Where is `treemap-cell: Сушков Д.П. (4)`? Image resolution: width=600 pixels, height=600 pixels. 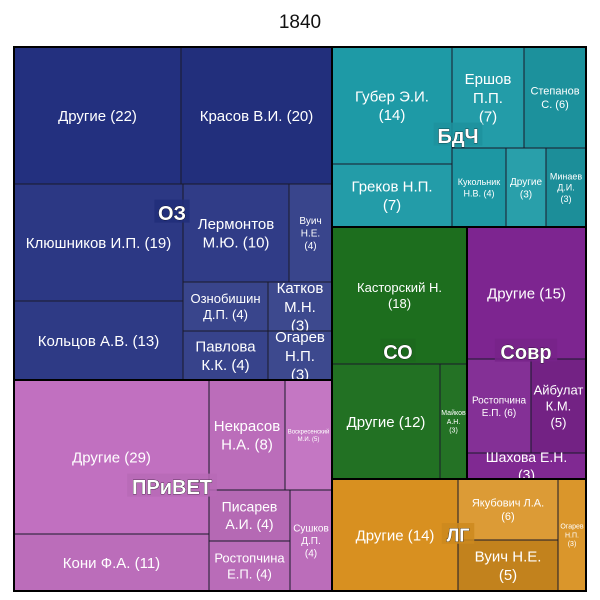 treemap-cell: Сушков Д.П. (4) is located at coordinates (311, 540).